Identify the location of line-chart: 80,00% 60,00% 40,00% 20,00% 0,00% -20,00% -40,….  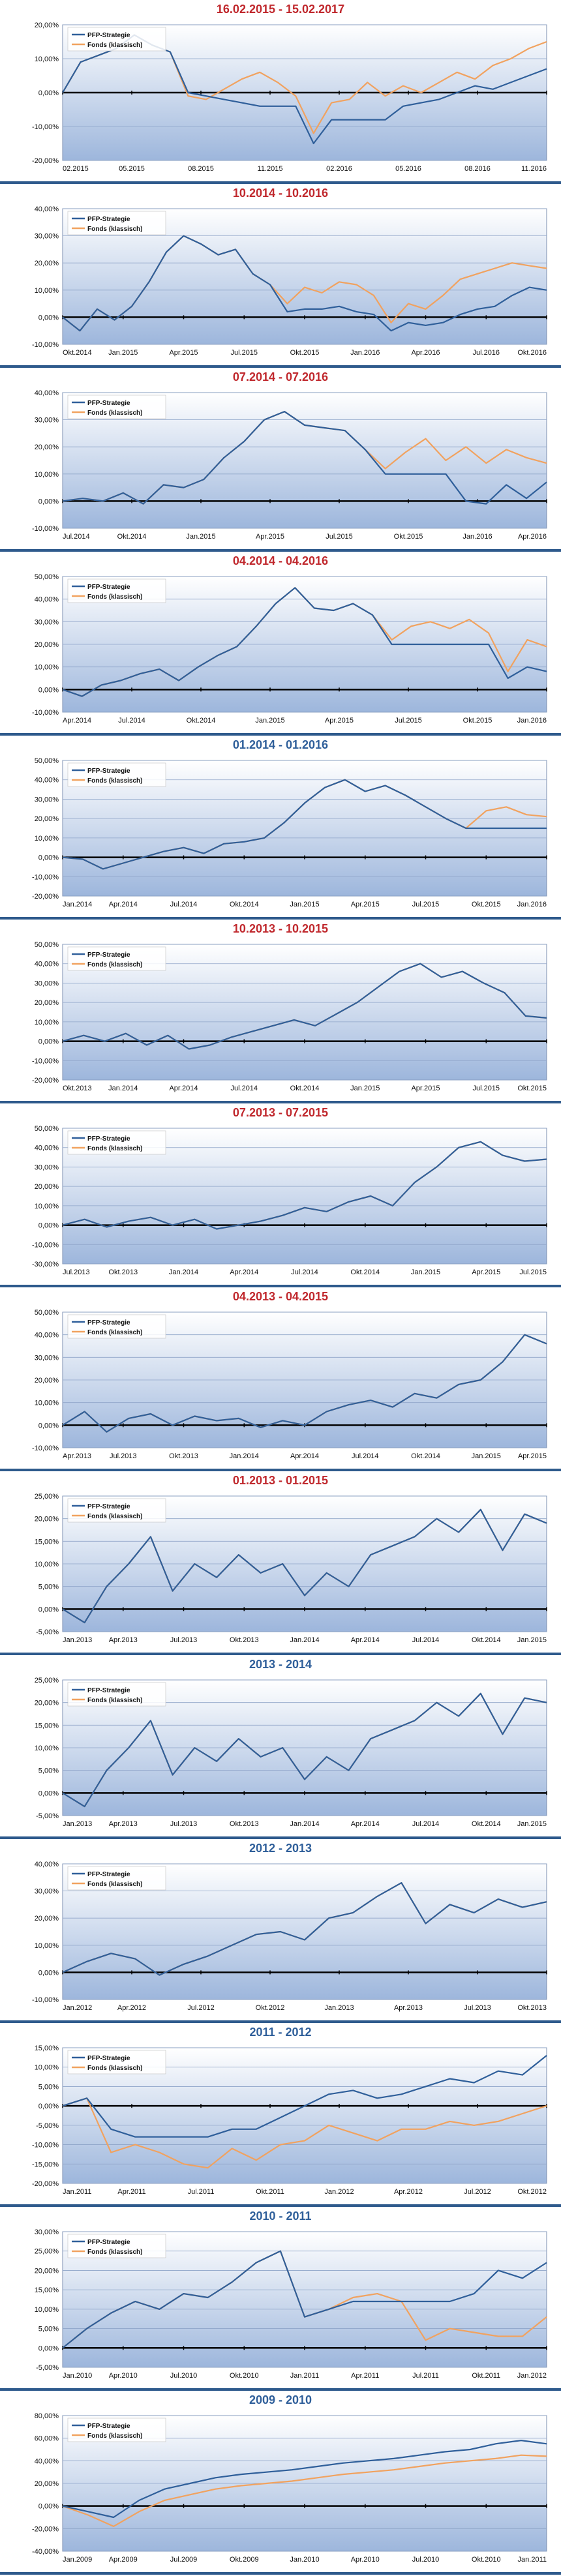
(289, 2488).